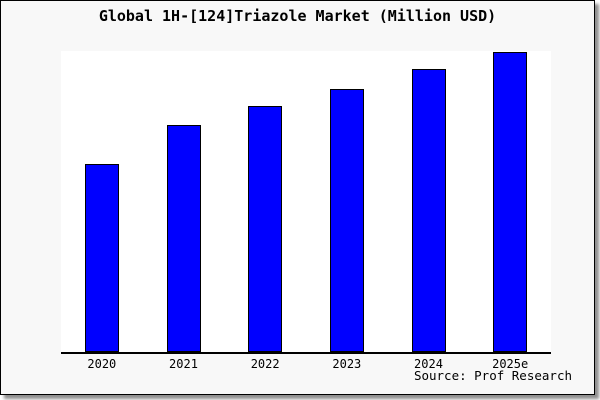 This screenshot has width=600, height=400. What do you see at coordinates (428, 364) in the screenshot?
I see `x-tick-label: 2024` at bounding box center [428, 364].